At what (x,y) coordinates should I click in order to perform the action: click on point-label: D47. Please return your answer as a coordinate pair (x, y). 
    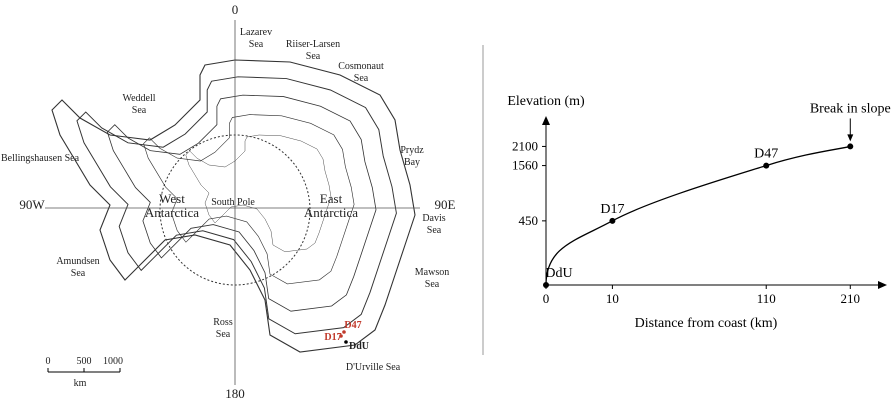
    Looking at the image, I should click on (766, 154).